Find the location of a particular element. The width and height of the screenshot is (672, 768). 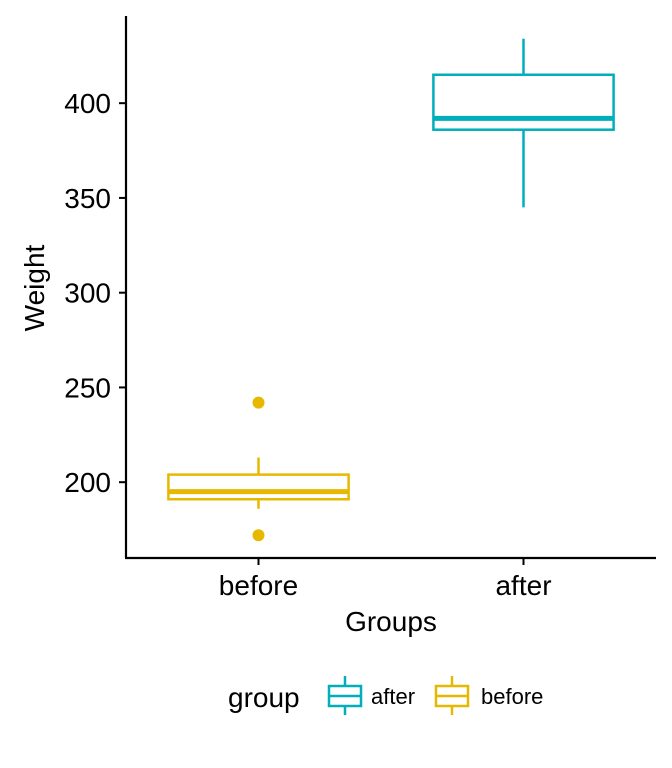

y-tick-label: 250 is located at coordinates (87, 387).